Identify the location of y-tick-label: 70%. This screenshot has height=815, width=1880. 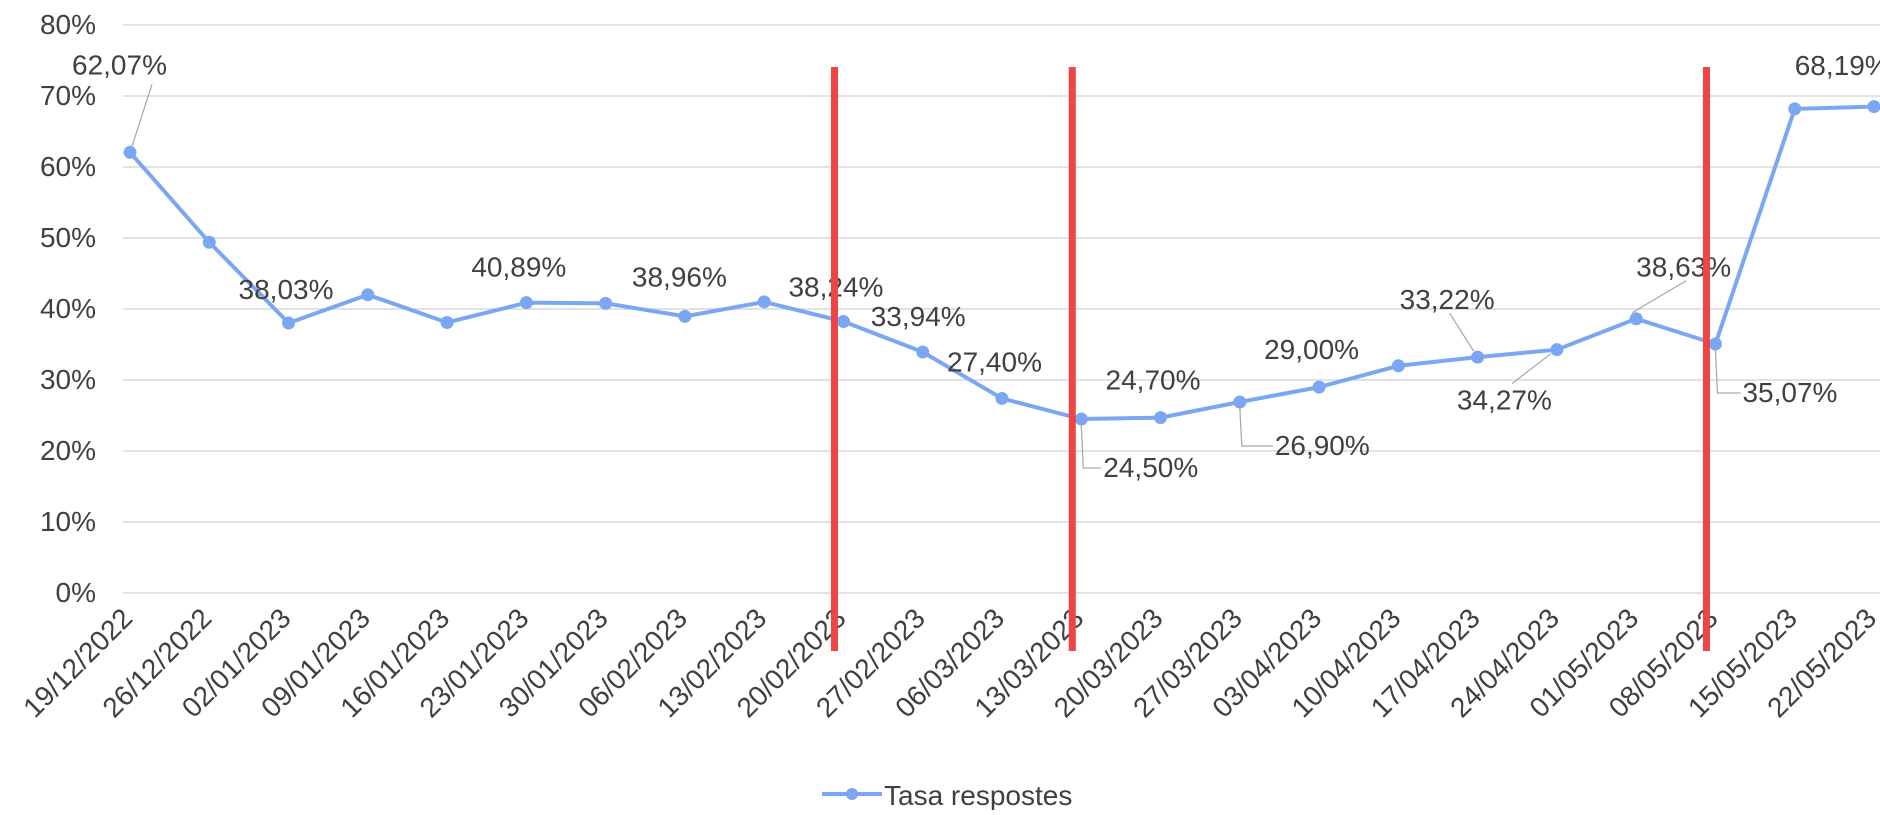
(68, 95).